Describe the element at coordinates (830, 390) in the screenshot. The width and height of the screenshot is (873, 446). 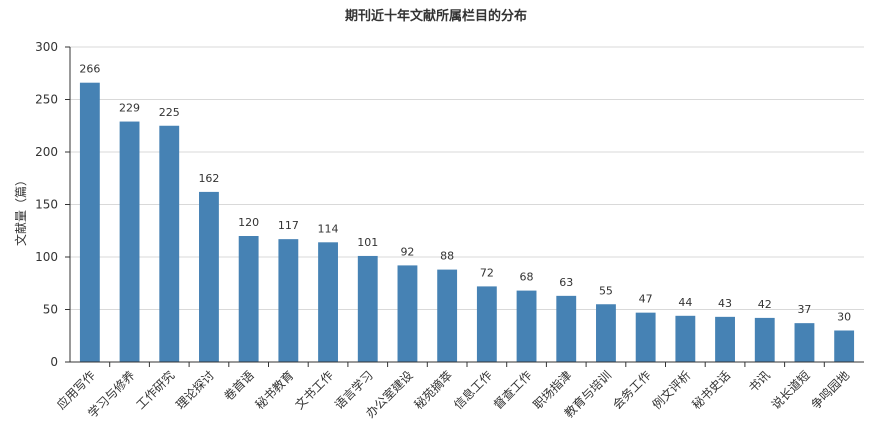
I see `x-tick-label: 争鸣园地` at that location.